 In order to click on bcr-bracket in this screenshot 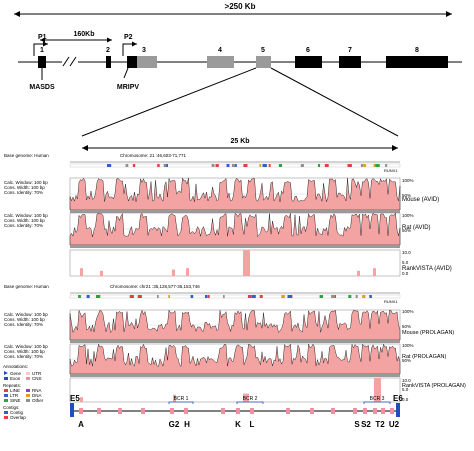, I will do `click(377, 402)`.